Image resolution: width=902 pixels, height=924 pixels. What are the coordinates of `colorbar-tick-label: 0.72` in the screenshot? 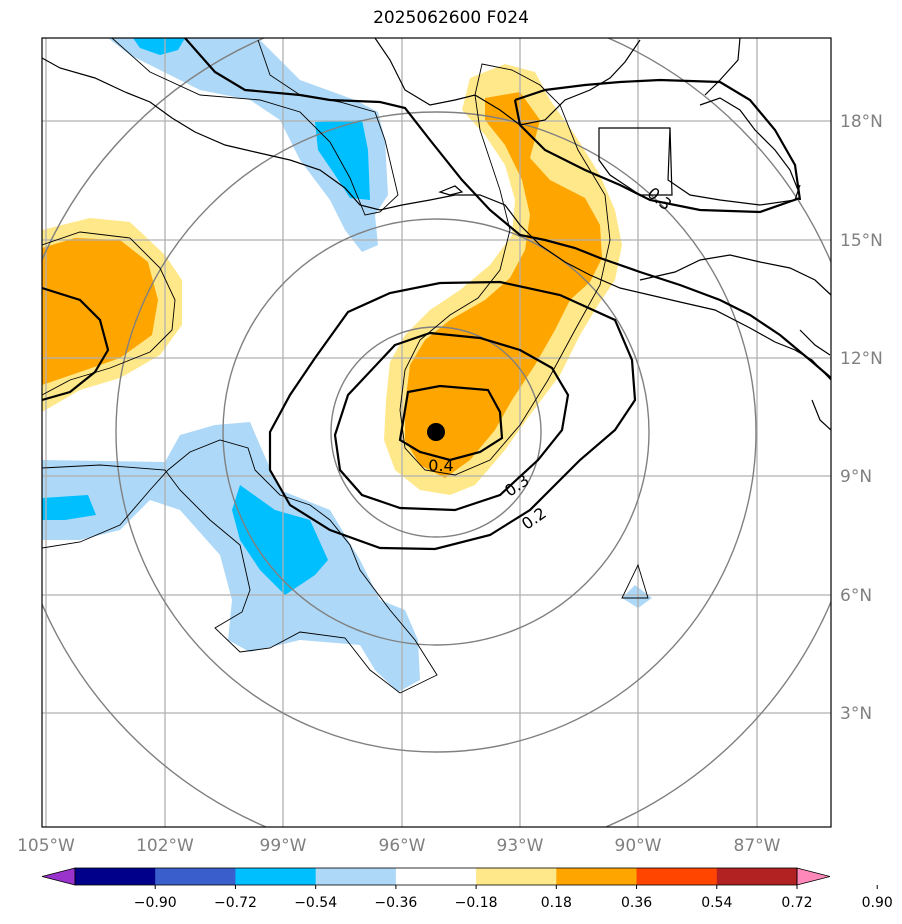 It's located at (796, 903).